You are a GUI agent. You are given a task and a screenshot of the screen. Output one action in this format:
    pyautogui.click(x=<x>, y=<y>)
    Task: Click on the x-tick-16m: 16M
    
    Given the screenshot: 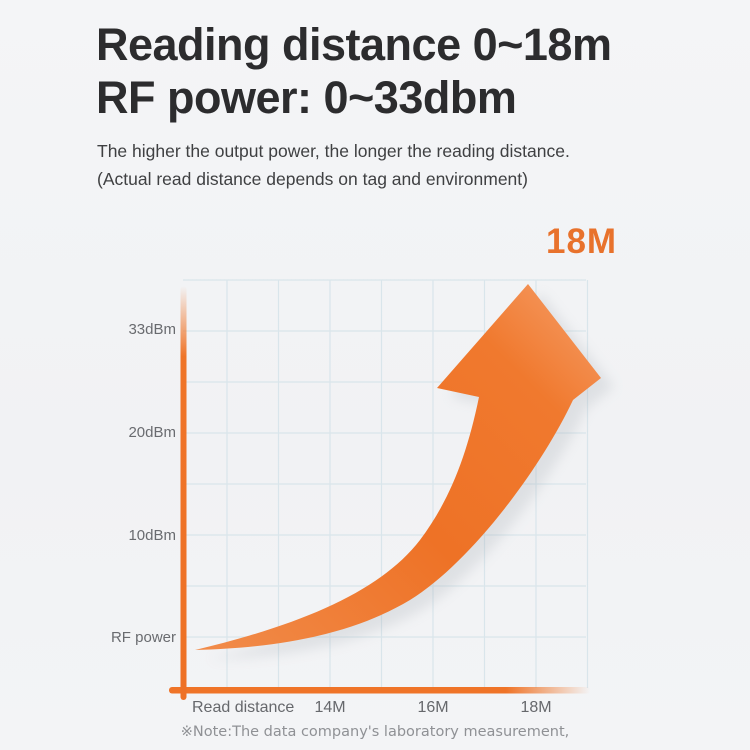 What is the action you would take?
    pyautogui.click(x=433, y=707)
    